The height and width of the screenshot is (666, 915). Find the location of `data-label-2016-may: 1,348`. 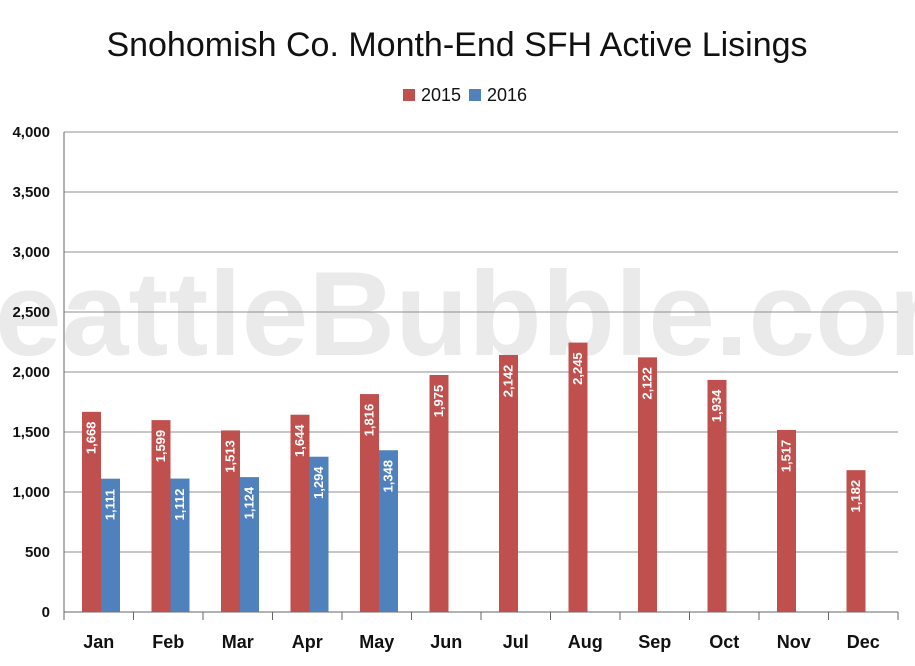

data-label-2016-may: 1,348 is located at coordinates (388, 476).